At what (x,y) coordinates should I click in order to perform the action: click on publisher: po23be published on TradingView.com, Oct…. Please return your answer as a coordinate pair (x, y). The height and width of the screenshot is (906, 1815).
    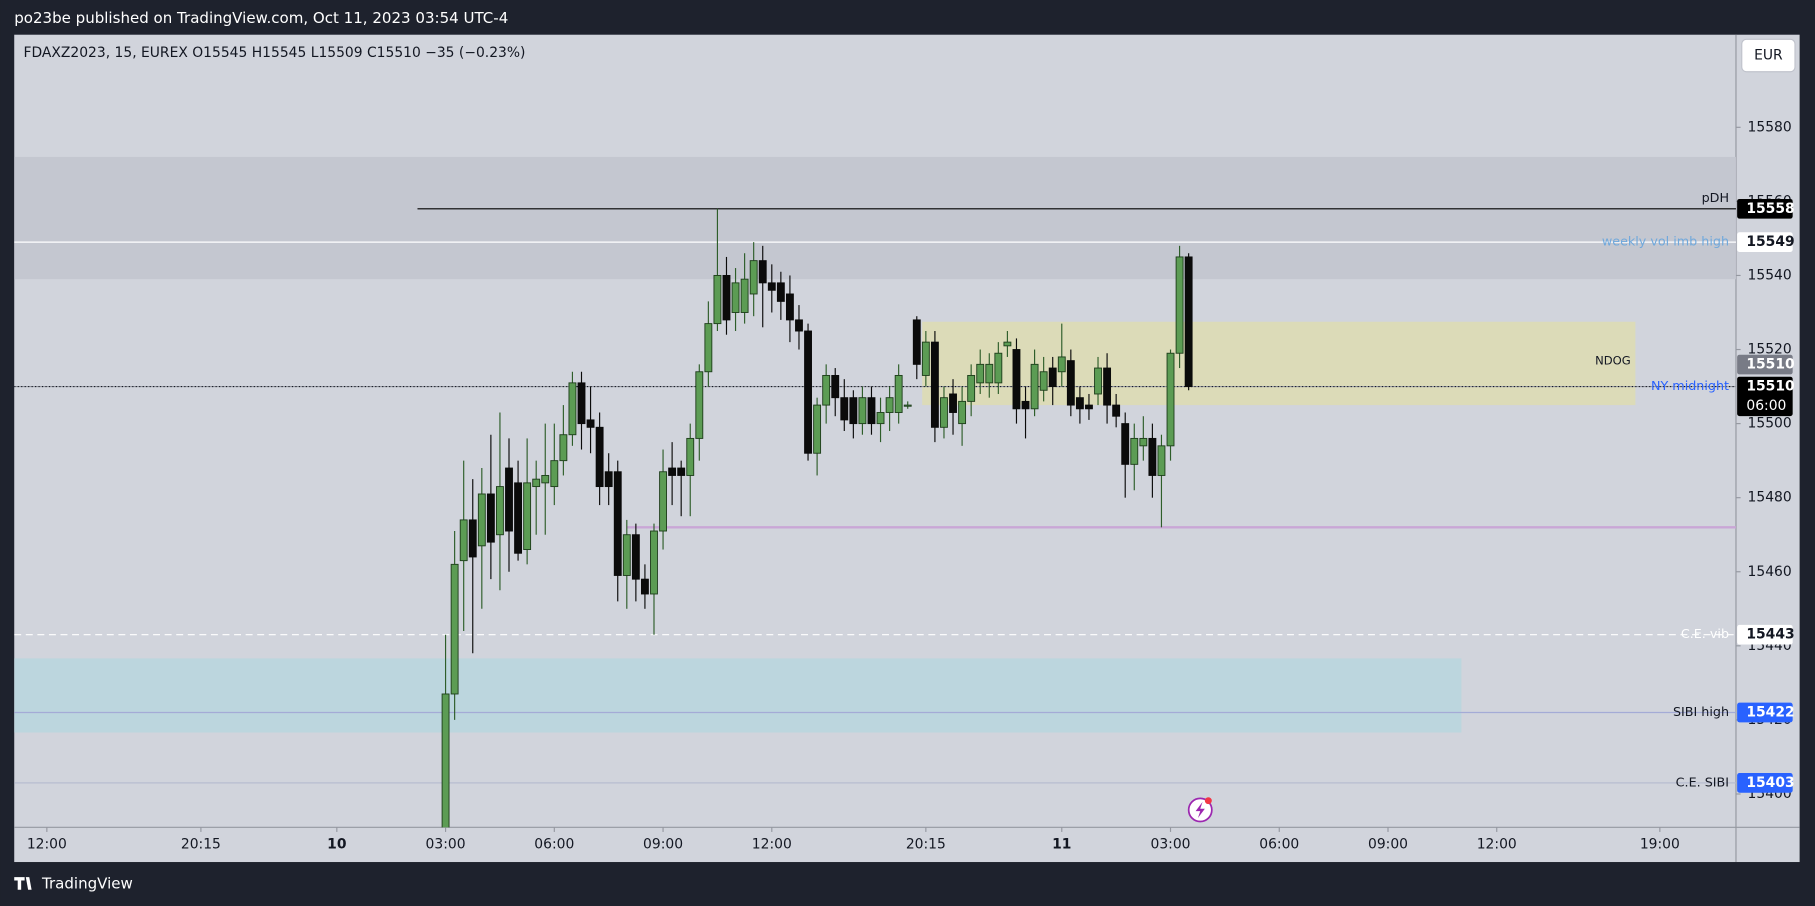
    Looking at the image, I should click on (261, 18).